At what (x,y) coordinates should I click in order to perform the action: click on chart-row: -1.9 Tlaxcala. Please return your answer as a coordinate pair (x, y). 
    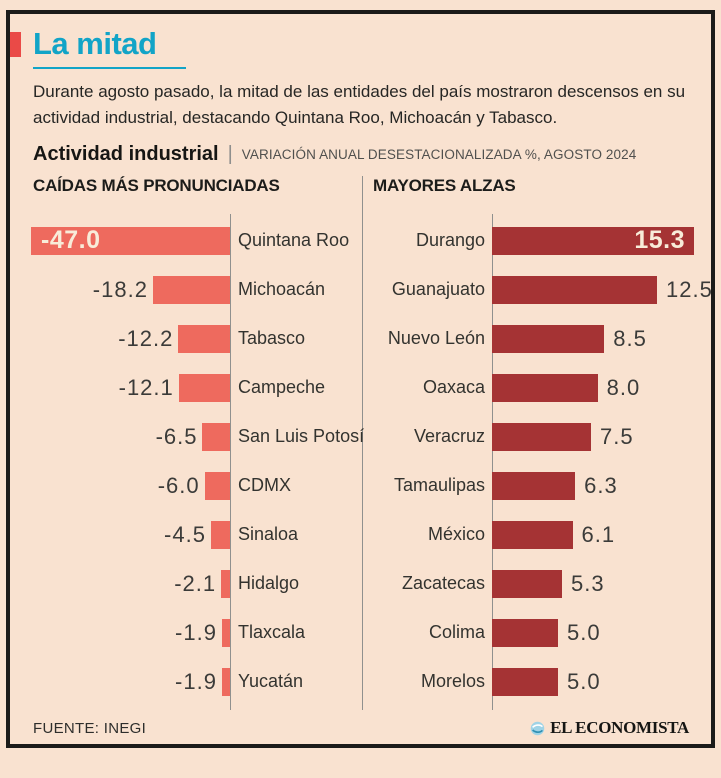
    Looking at the image, I should click on (196, 632).